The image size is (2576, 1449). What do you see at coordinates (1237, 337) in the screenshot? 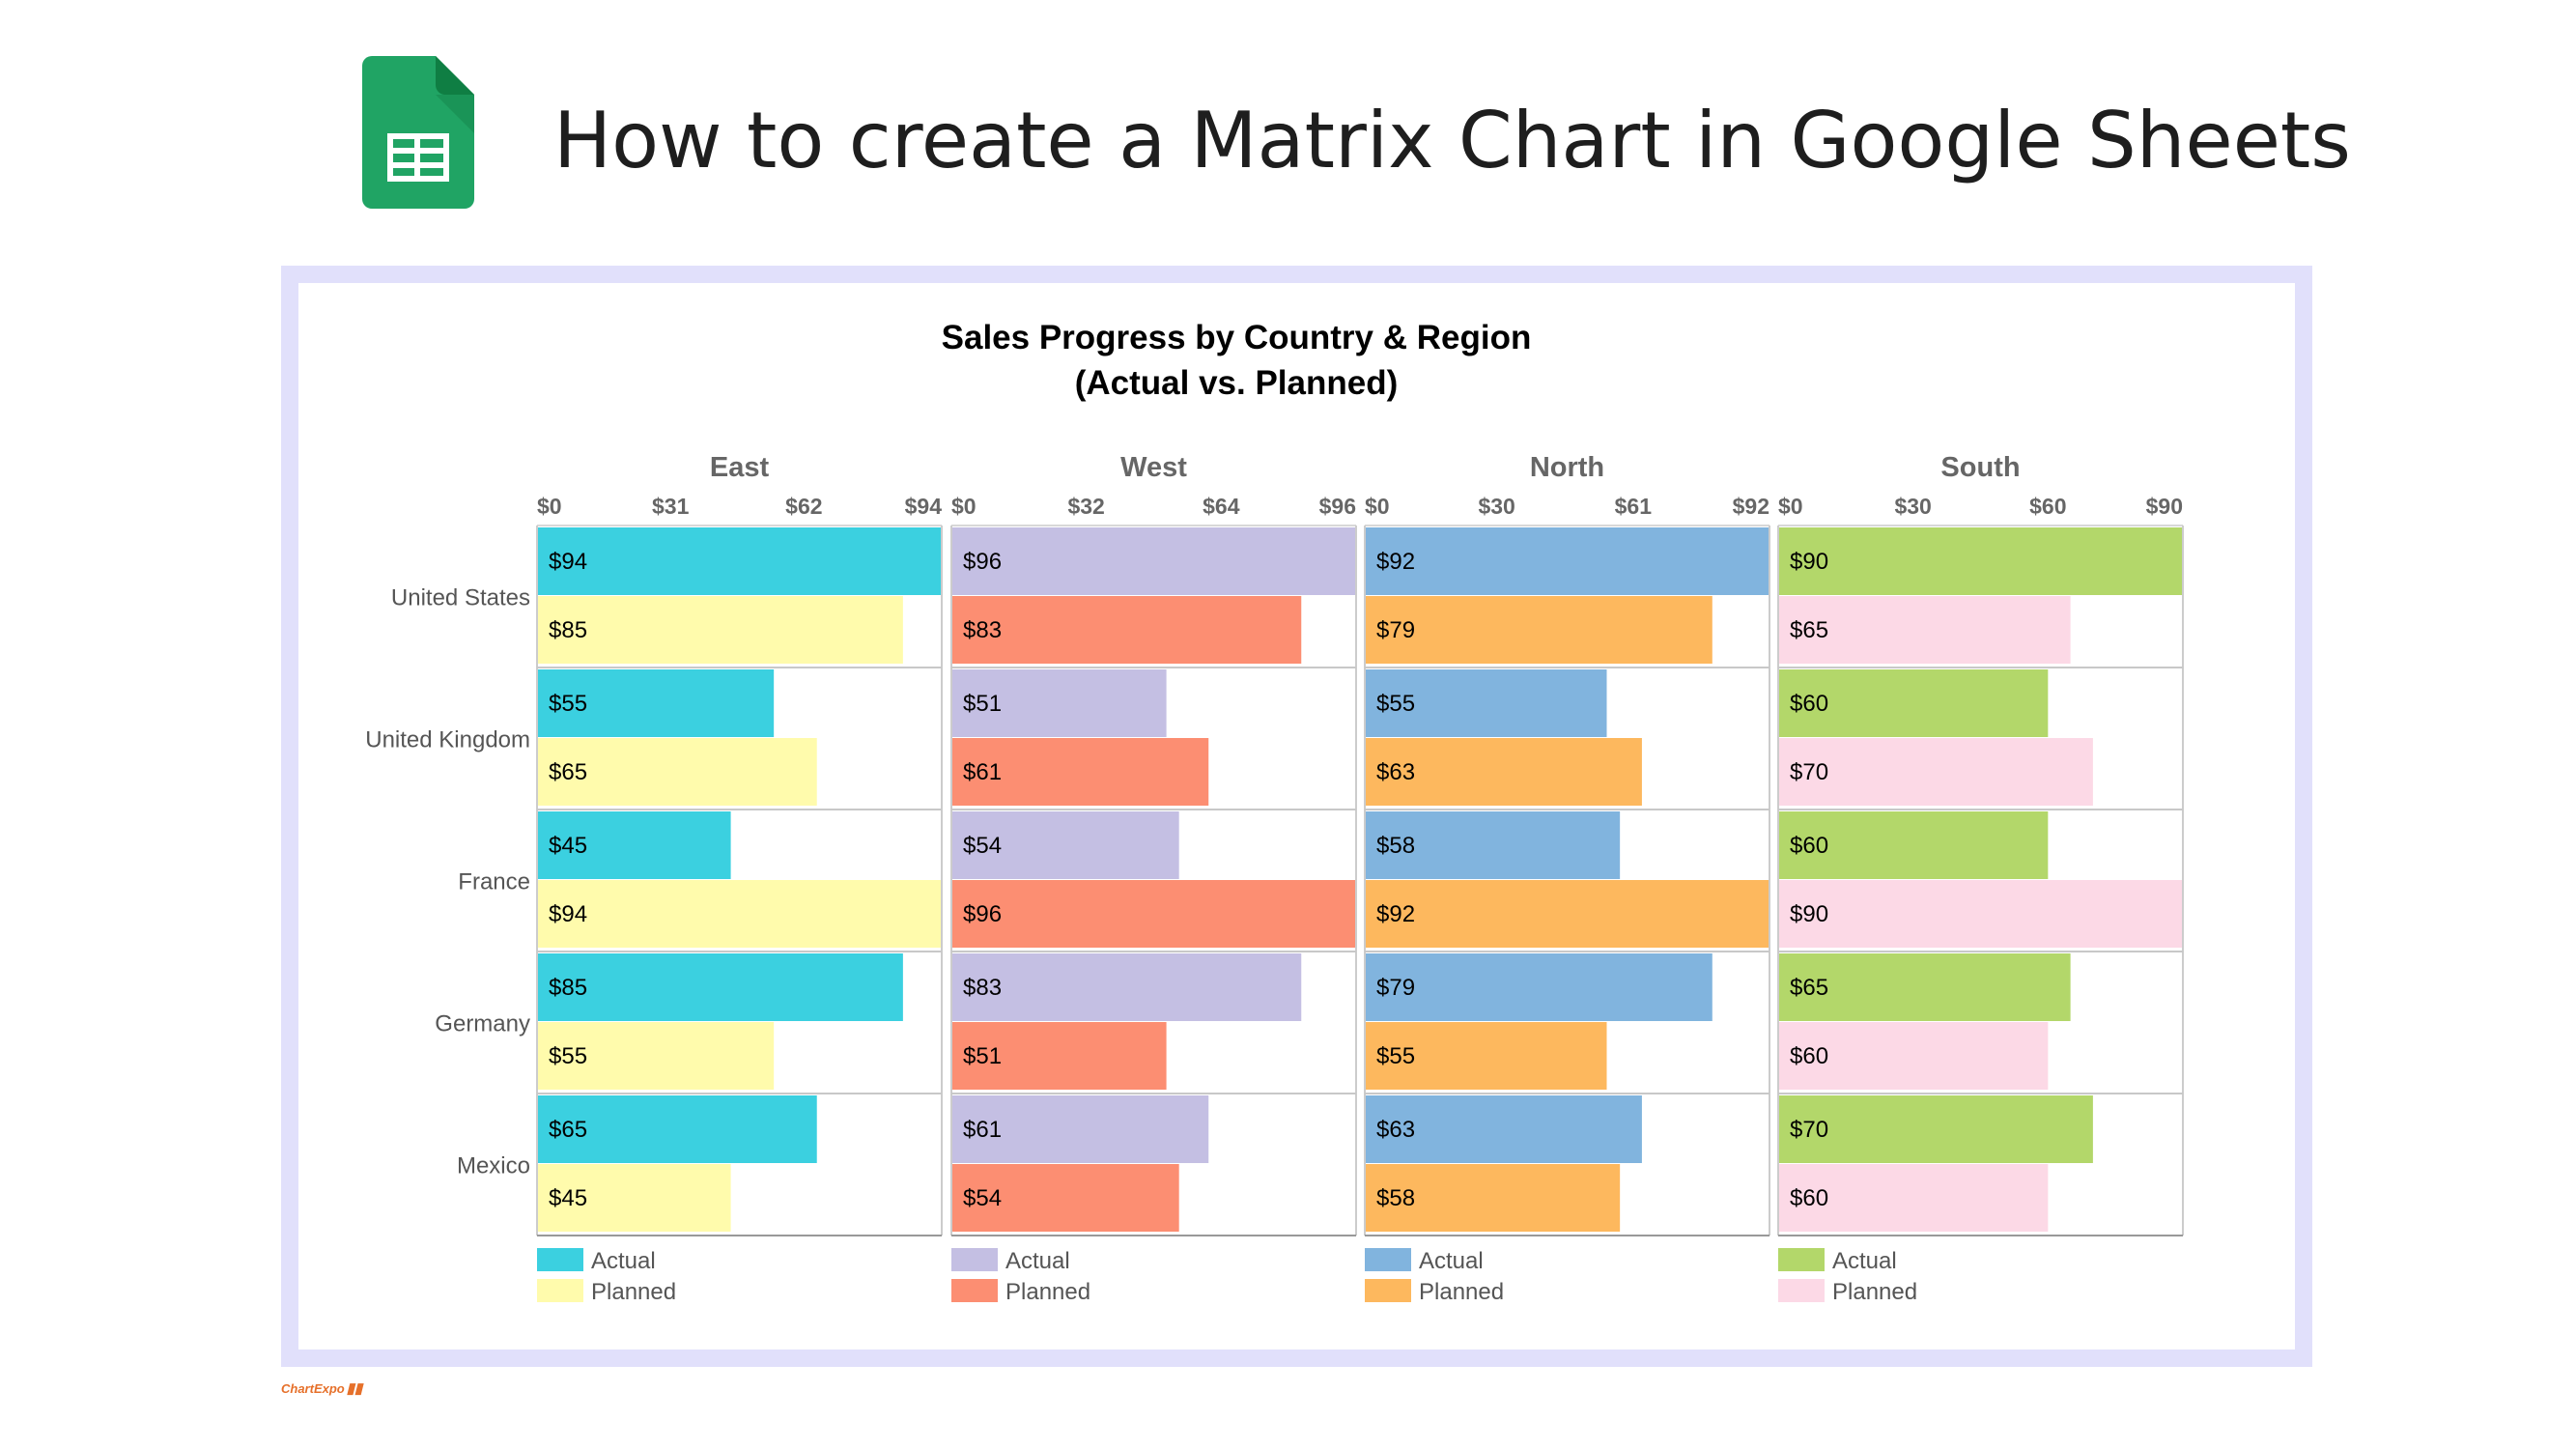
I see `chart-title: Sales Progress by Country & Region` at bounding box center [1237, 337].